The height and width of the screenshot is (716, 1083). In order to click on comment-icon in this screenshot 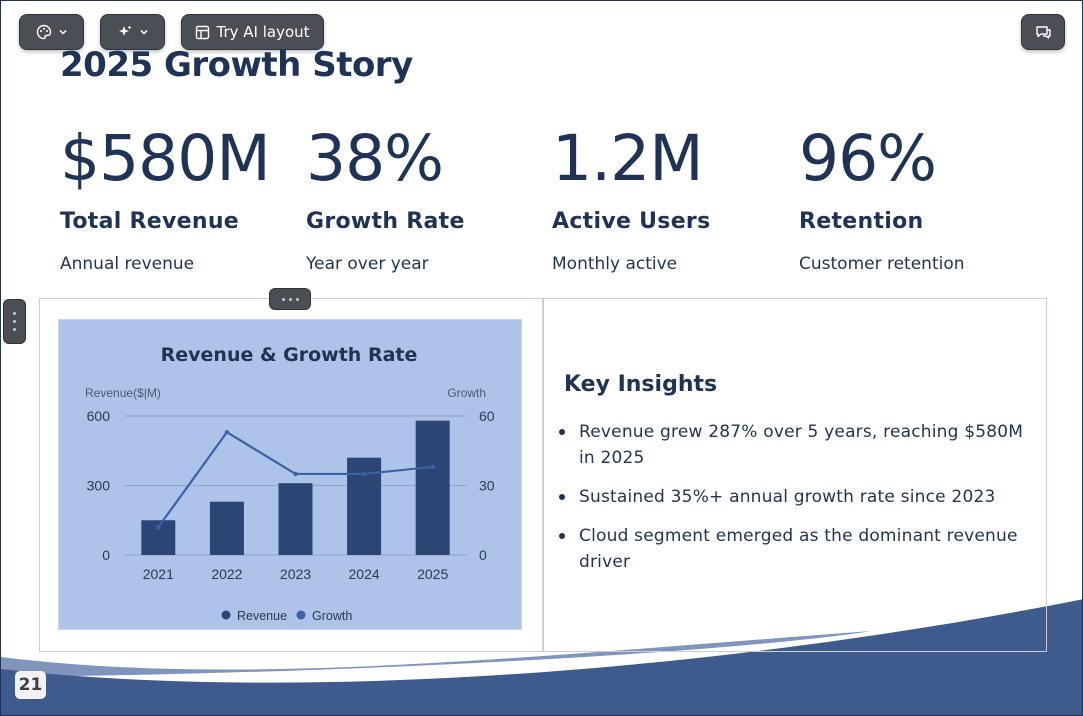, I will do `click(1043, 32)`.